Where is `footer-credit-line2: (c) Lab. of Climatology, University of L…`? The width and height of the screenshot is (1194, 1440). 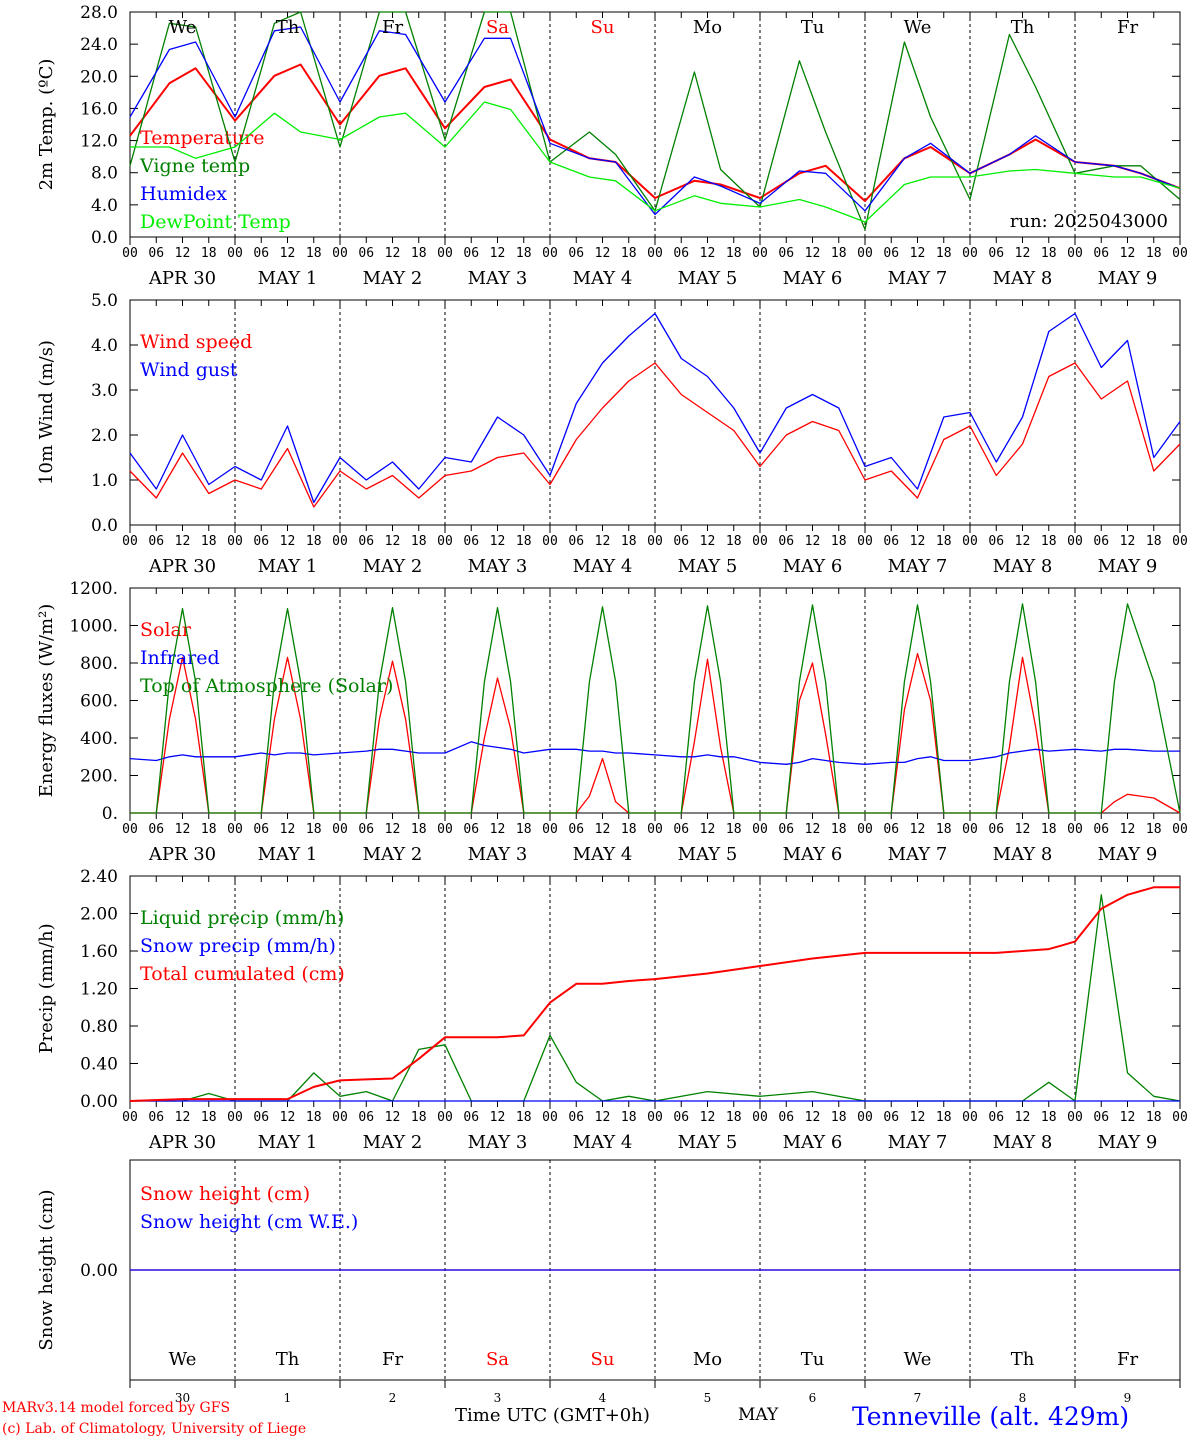
footer-credit-line2: (c) Lab. of Climatology, University of L… is located at coordinates (154, 1429).